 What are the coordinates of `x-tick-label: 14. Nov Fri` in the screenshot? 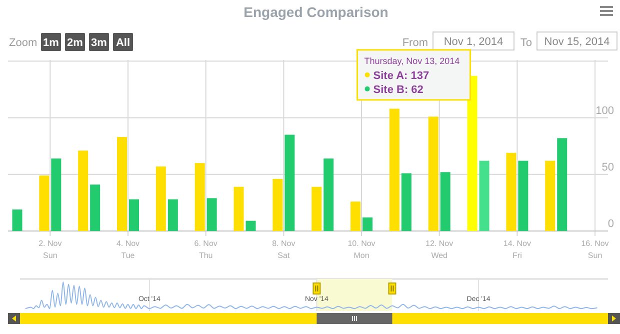 It's located at (517, 249).